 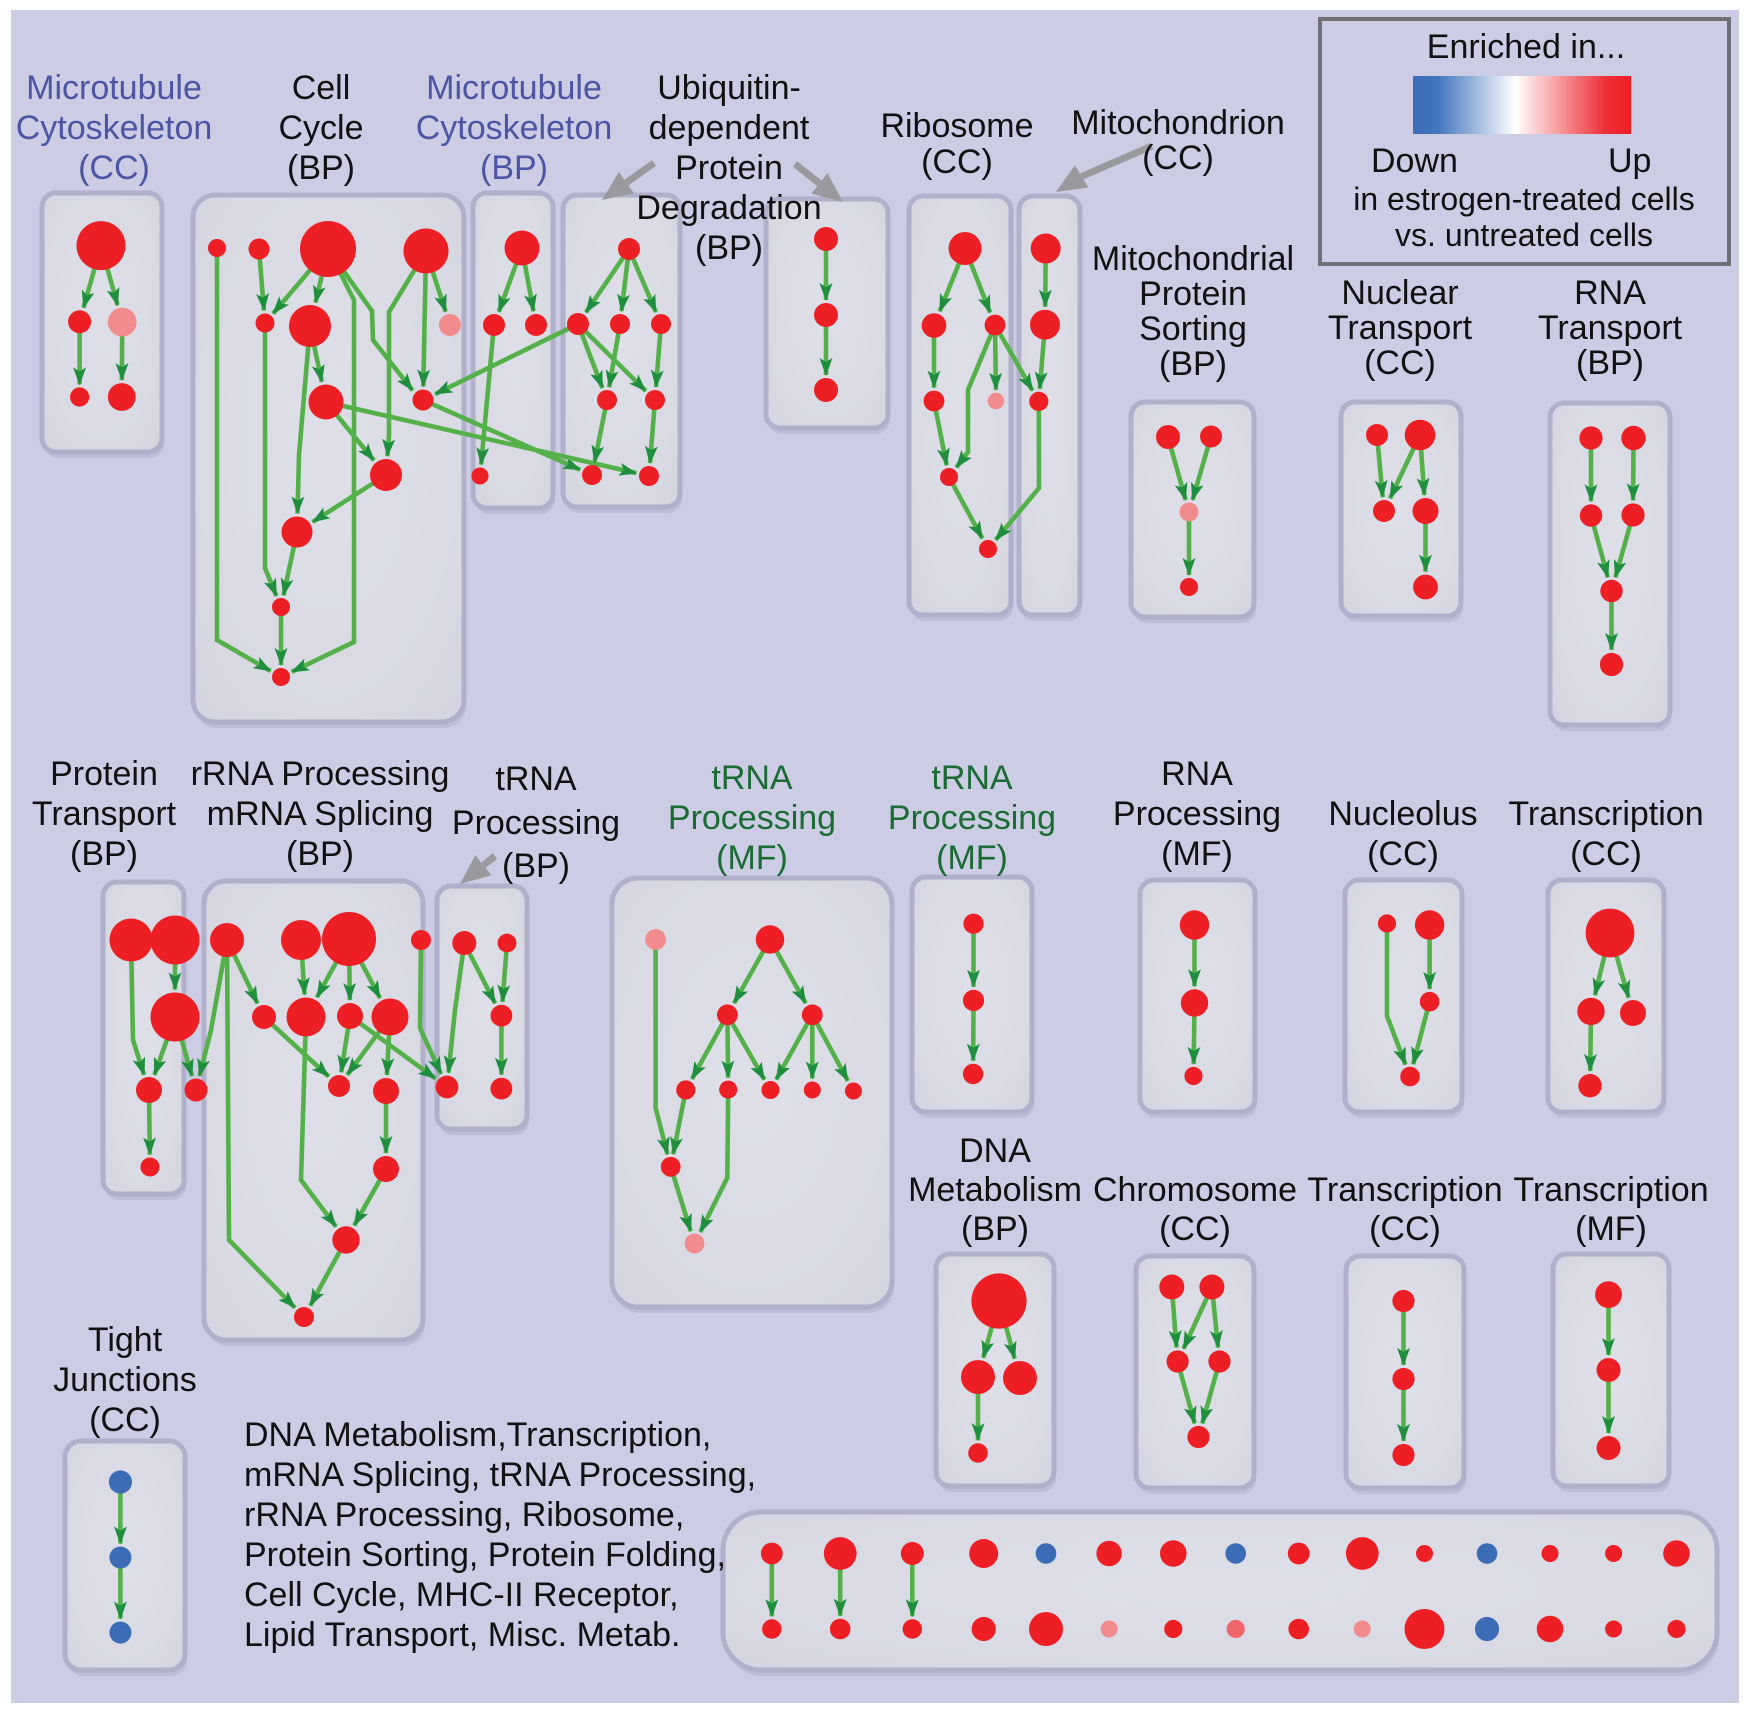 What do you see at coordinates (1193, 259) in the screenshot?
I see `svg-text: Mitochondrial` at bounding box center [1193, 259].